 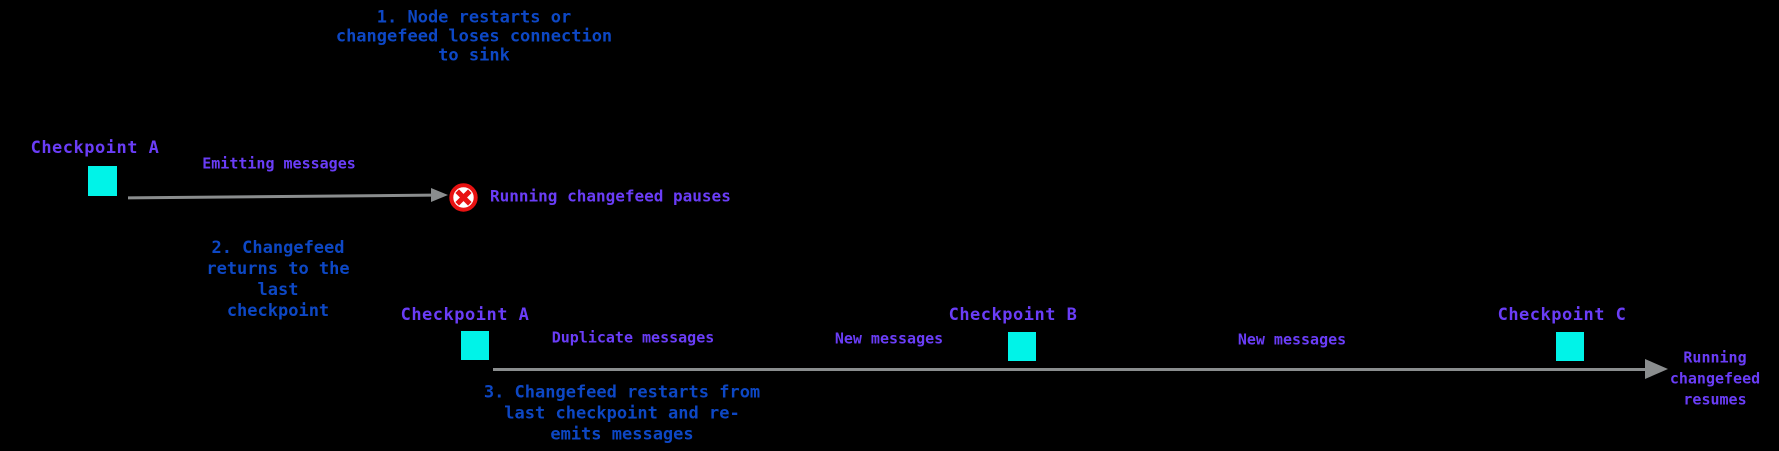 I want to click on checkpoint-a-marker-timeline1, so click(x=102, y=181).